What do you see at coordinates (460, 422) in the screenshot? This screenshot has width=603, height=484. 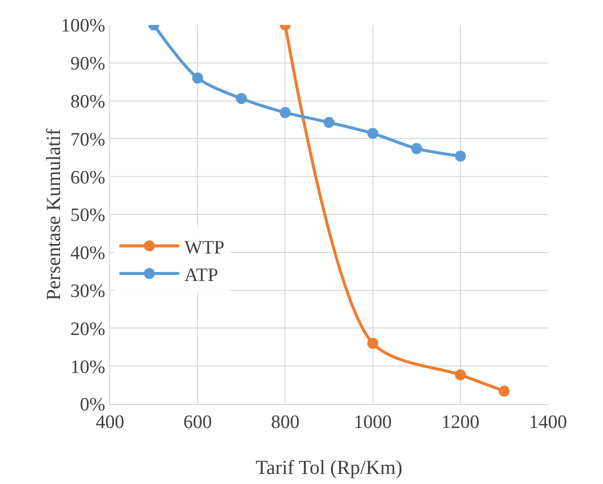 I see `x-tick-label: 1200` at bounding box center [460, 422].